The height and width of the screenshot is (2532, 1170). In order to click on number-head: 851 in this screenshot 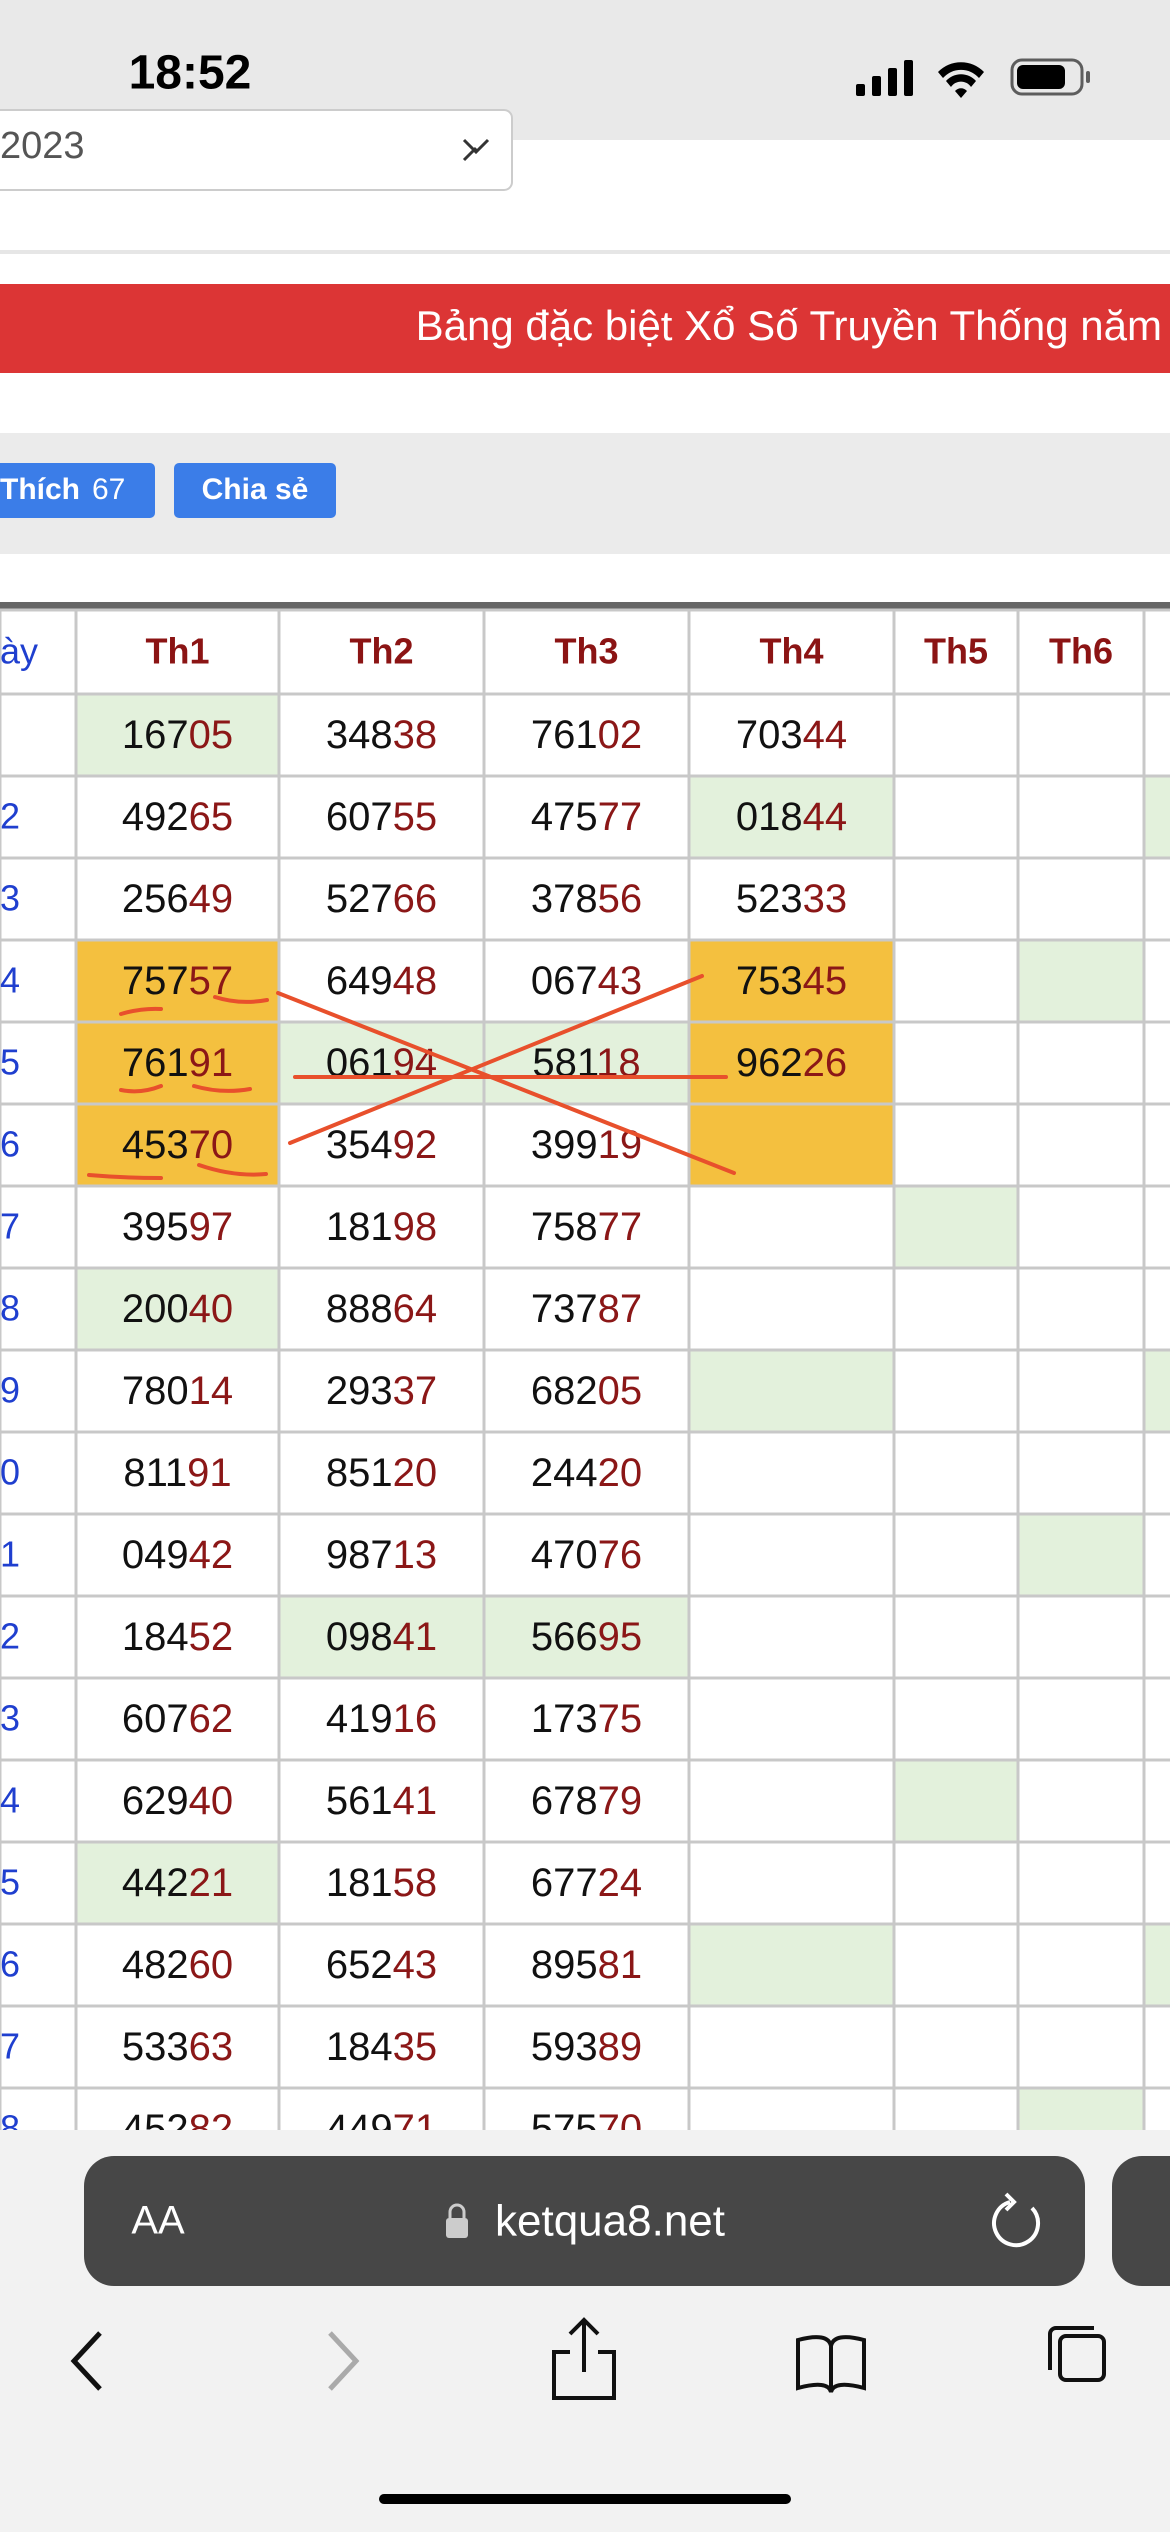, I will do `click(359, 1473)`.